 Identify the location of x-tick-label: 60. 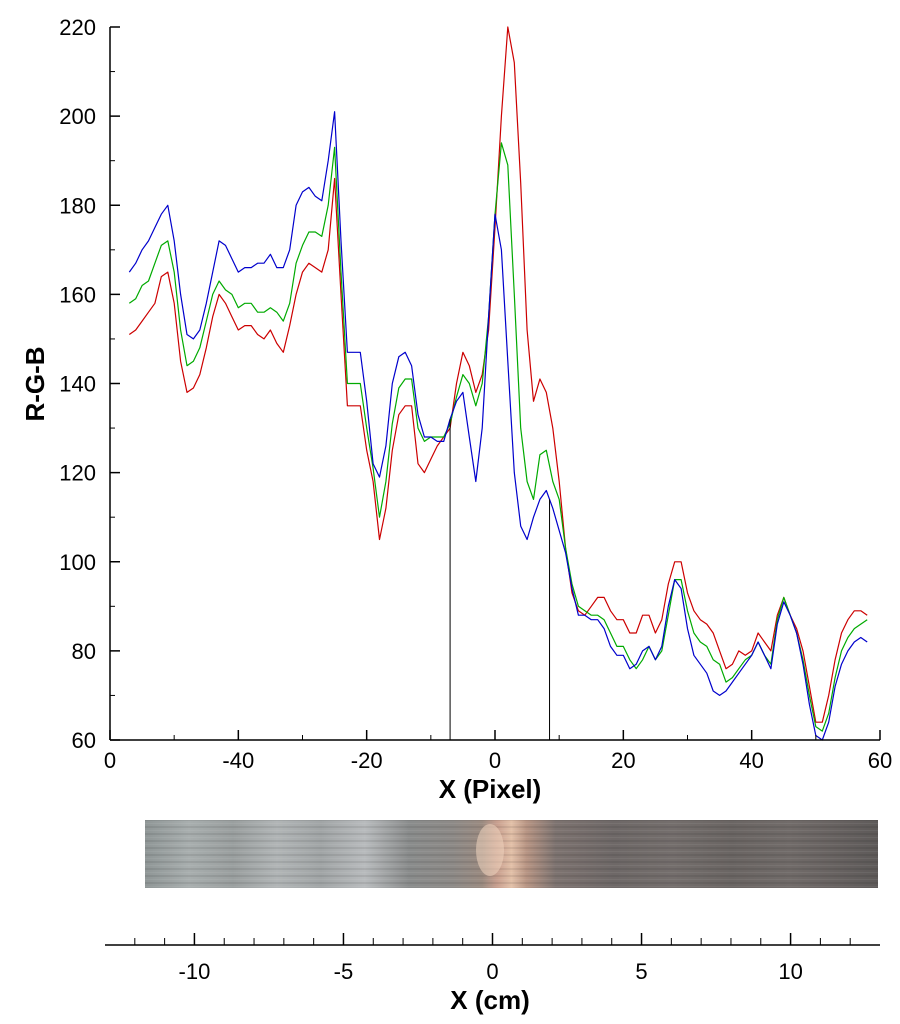
(880, 760).